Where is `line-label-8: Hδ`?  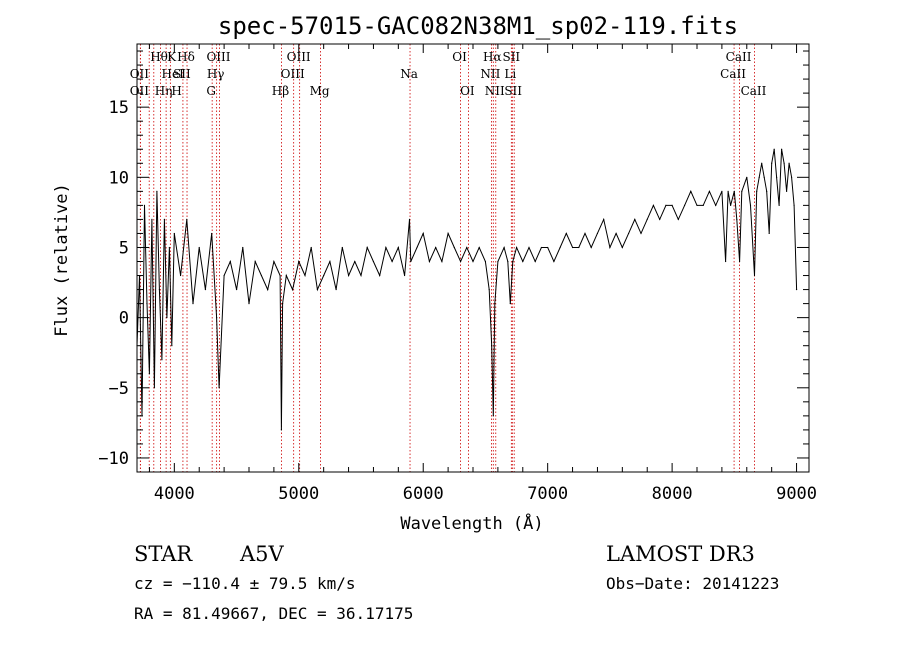 line-label-8: Hδ is located at coordinates (186, 57).